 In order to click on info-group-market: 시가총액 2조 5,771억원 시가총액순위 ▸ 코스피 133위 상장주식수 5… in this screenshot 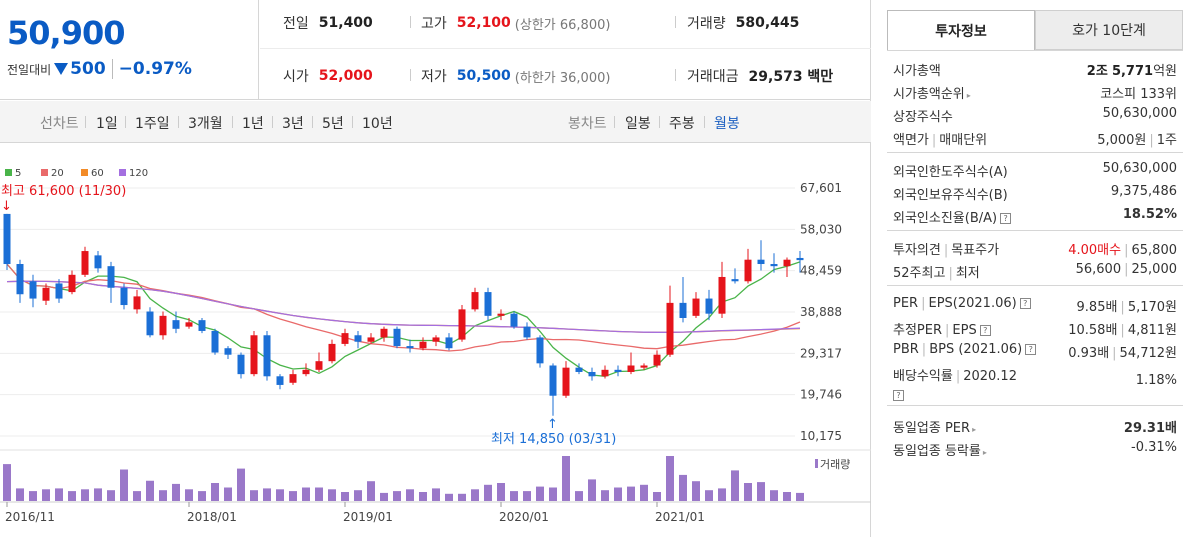, I will do `click(1035, 101)`.